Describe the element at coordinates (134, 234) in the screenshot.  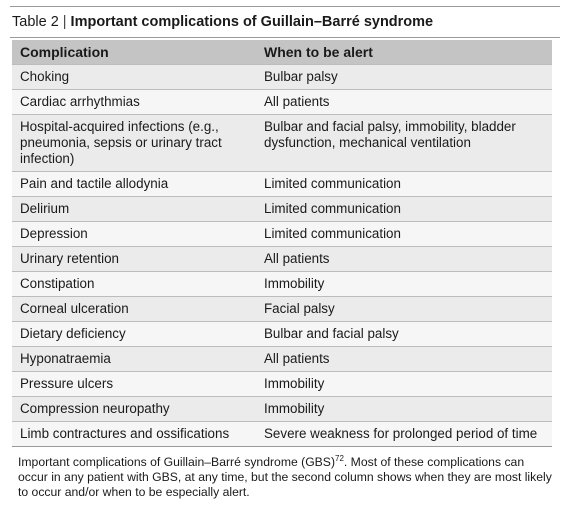
I see `complication-cell: Depression` at that location.